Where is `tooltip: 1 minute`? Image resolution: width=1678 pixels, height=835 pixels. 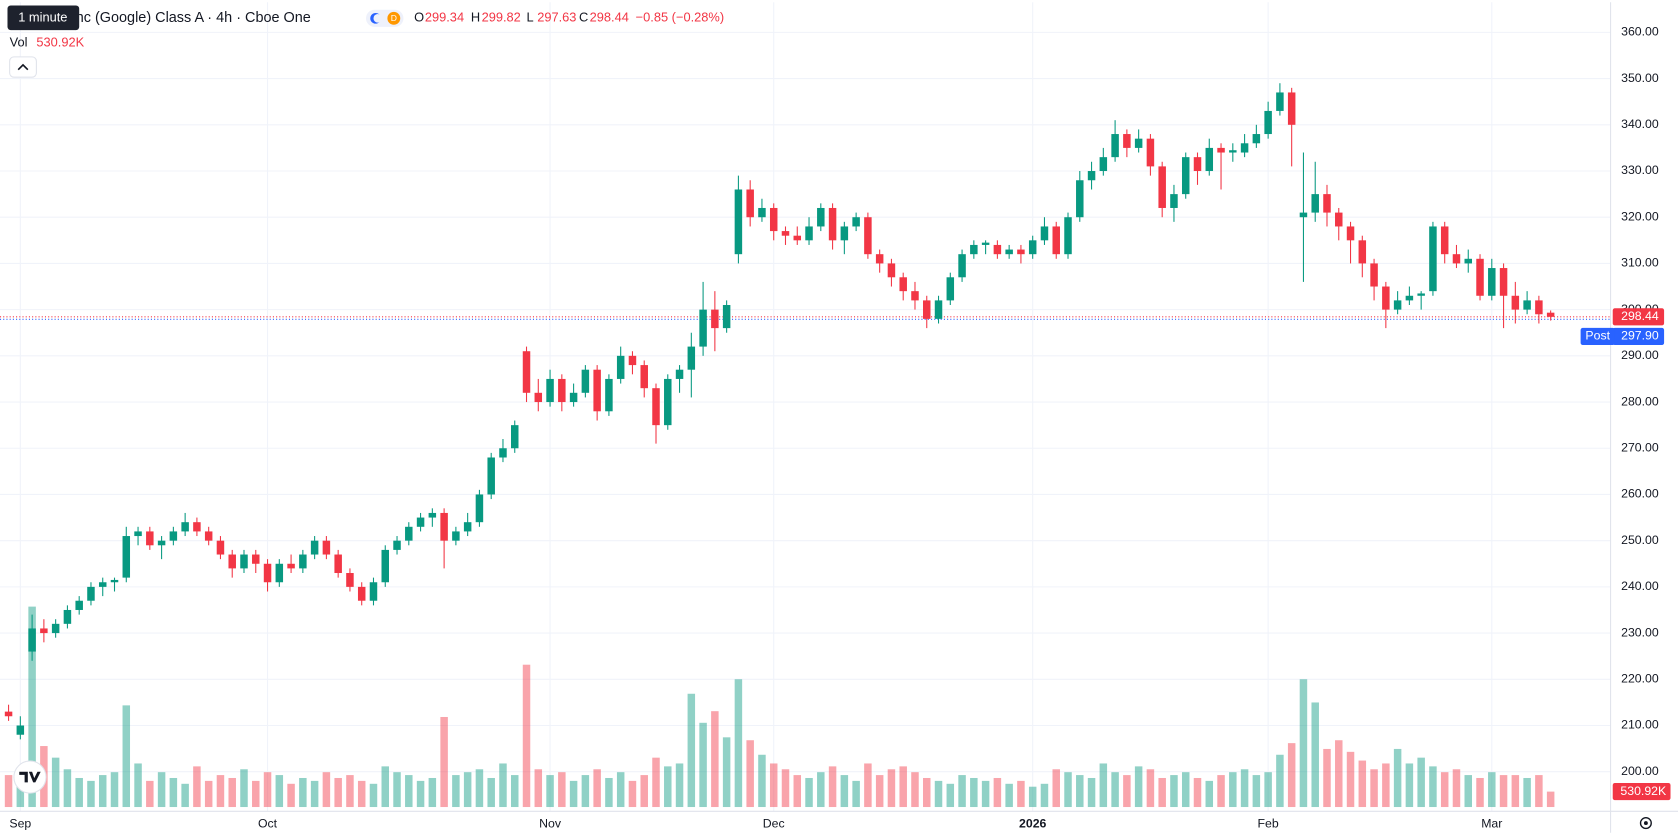
tooltip: 1 minute is located at coordinates (42, 17).